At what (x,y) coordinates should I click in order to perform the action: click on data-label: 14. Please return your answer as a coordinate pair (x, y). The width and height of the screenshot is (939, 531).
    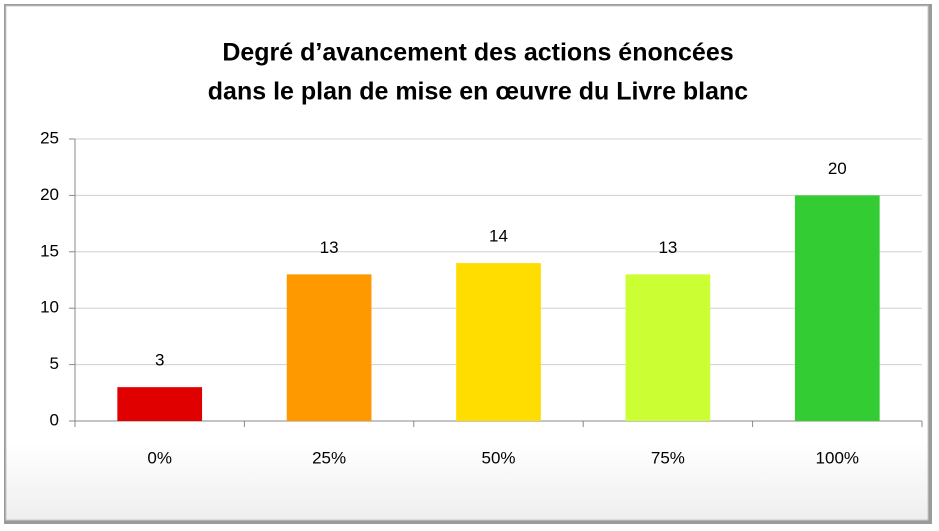
    Looking at the image, I should click on (498, 236).